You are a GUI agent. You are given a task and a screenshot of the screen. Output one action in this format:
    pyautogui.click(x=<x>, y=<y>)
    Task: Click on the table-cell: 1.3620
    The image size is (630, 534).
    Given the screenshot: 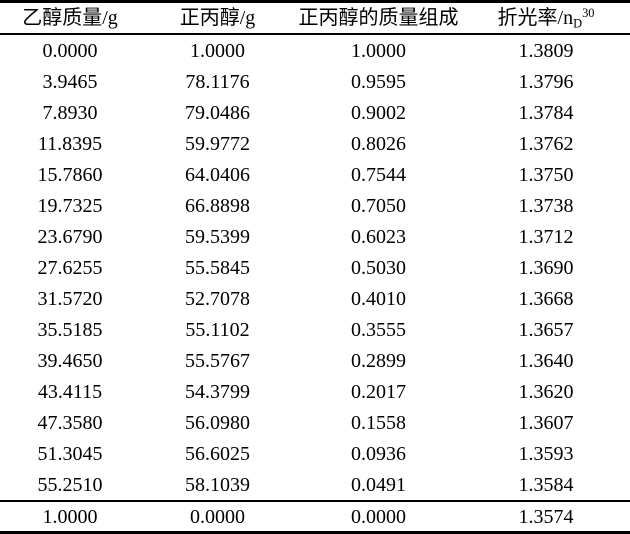 What is the action you would take?
    pyautogui.click(x=546, y=391)
    